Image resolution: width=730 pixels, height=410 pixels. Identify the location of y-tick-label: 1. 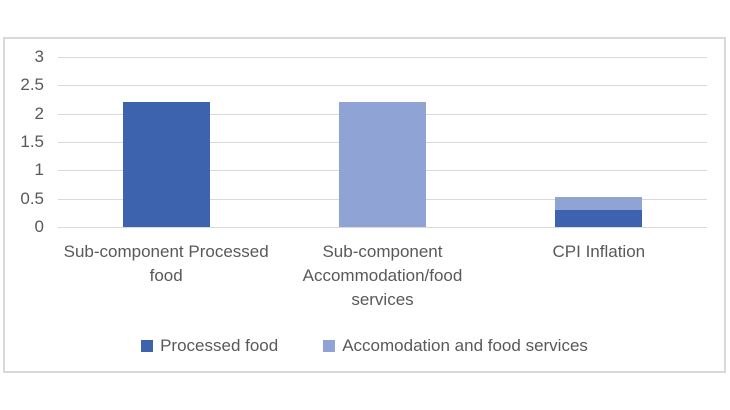
(39, 170).